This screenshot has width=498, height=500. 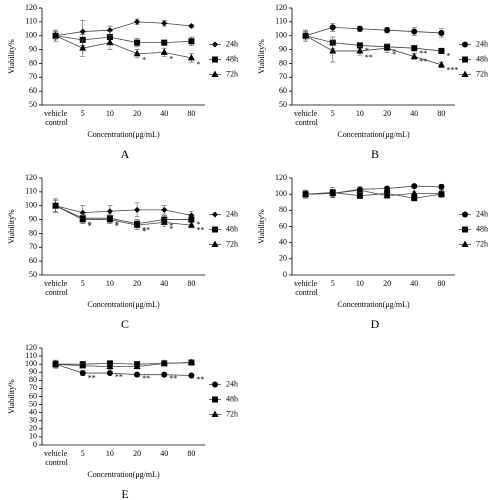 What do you see at coordinates (33, 48) in the screenshot?
I see `y-tick-label: 90` at bounding box center [33, 48].